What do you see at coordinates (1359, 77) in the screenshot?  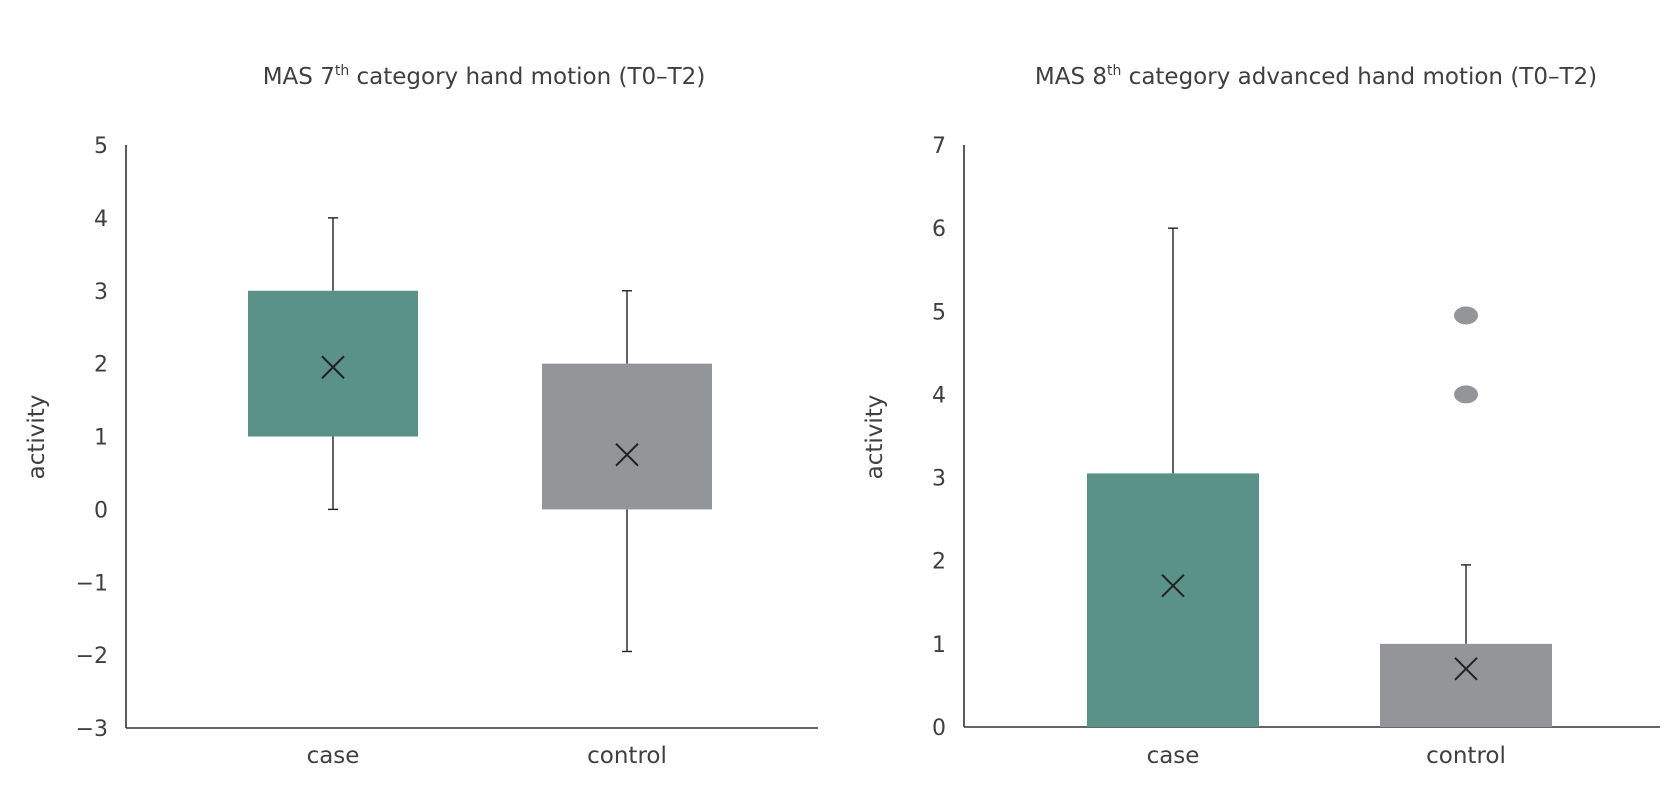 I see `chart-title-suffix: category advanced hand motion (T0–T2)` at bounding box center [1359, 77].